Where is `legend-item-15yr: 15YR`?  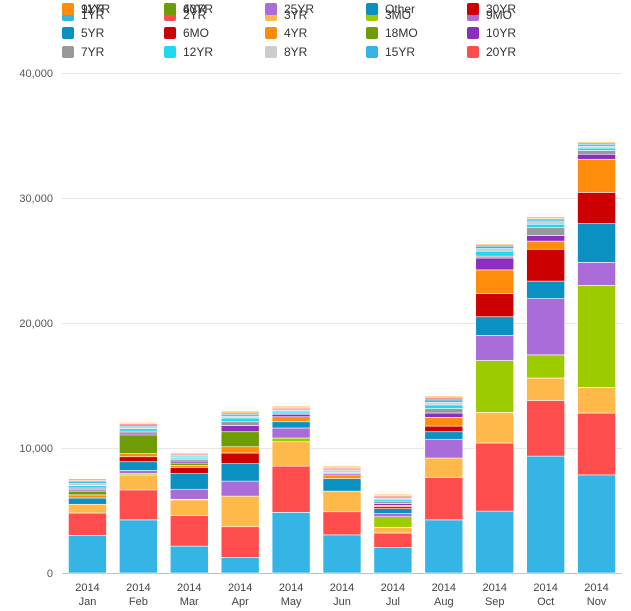 legend-item-15yr: 15YR is located at coordinates (390, 52).